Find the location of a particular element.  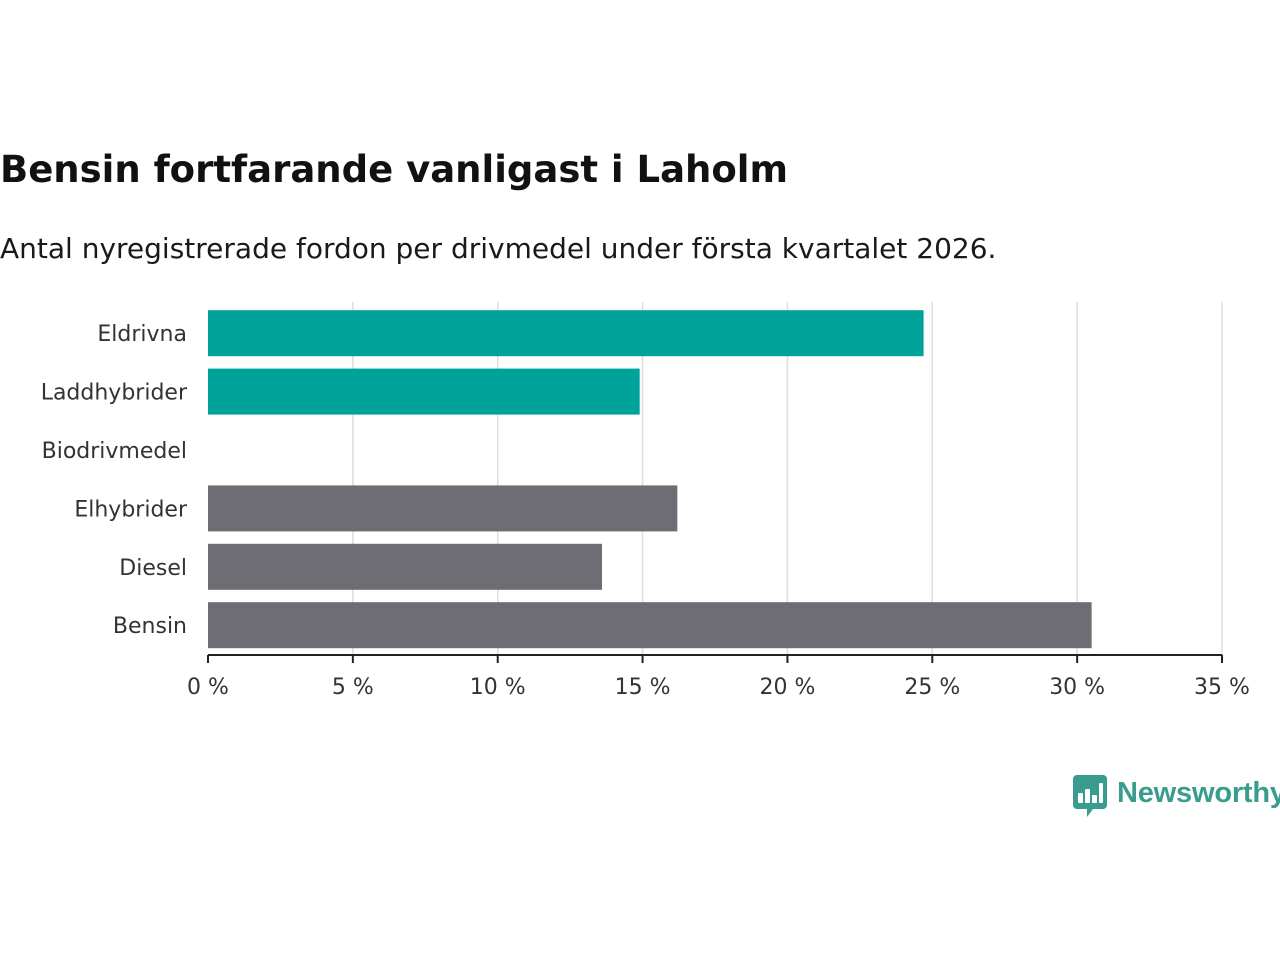

category-label-diesel: Diesel is located at coordinates (153, 568).